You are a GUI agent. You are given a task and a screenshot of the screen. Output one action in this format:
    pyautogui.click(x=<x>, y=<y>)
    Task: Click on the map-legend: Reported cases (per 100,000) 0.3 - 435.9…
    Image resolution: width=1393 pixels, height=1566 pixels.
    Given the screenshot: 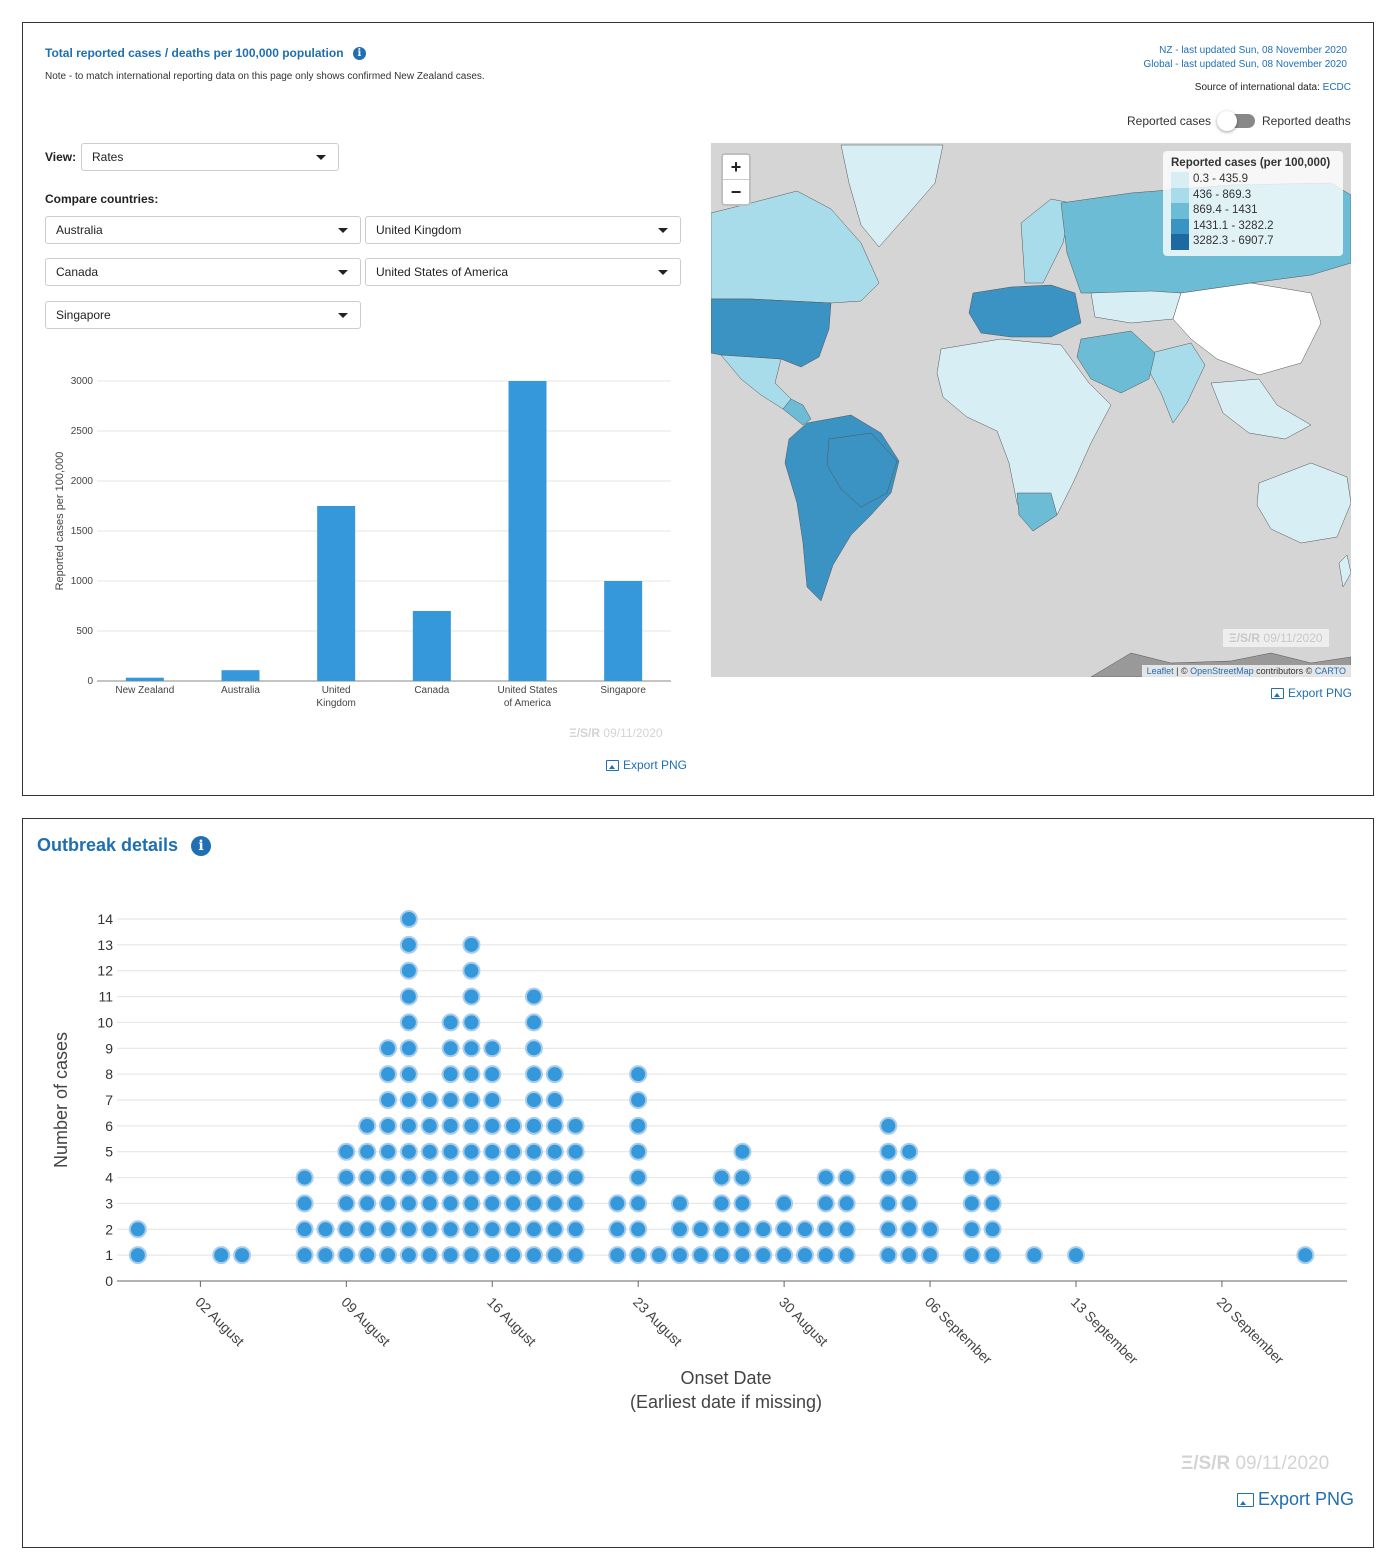 What is the action you would take?
    pyautogui.click(x=1253, y=203)
    